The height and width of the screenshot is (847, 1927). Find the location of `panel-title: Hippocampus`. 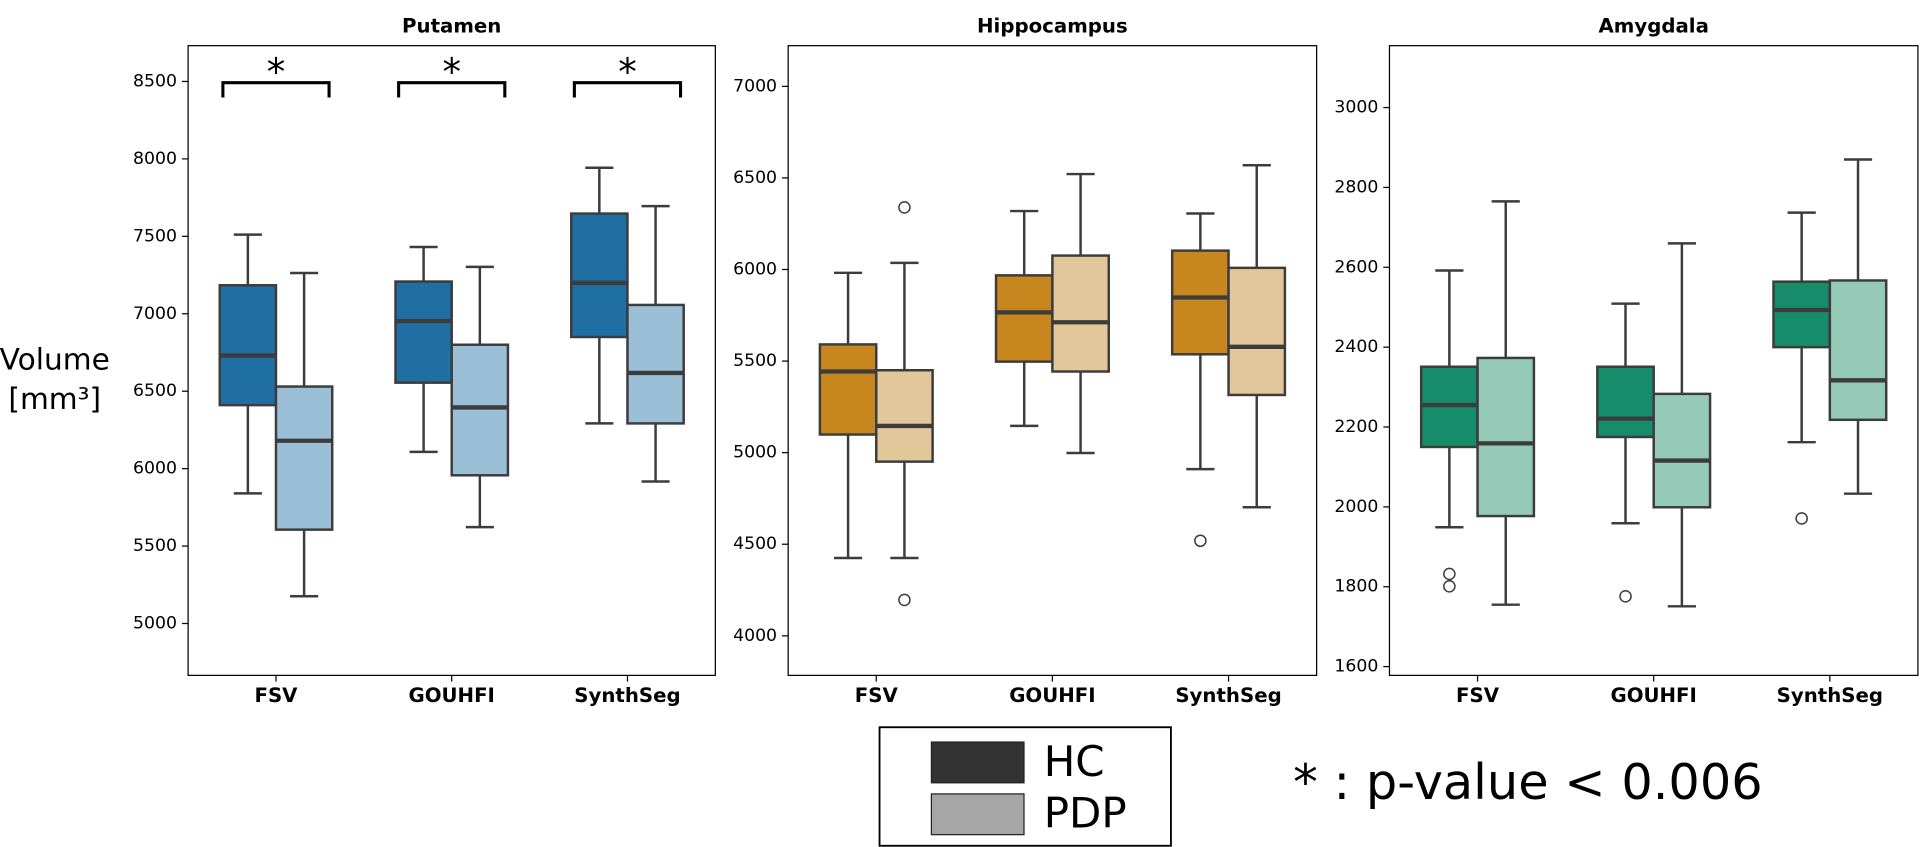

panel-title: Hippocampus is located at coordinates (1052, 26).